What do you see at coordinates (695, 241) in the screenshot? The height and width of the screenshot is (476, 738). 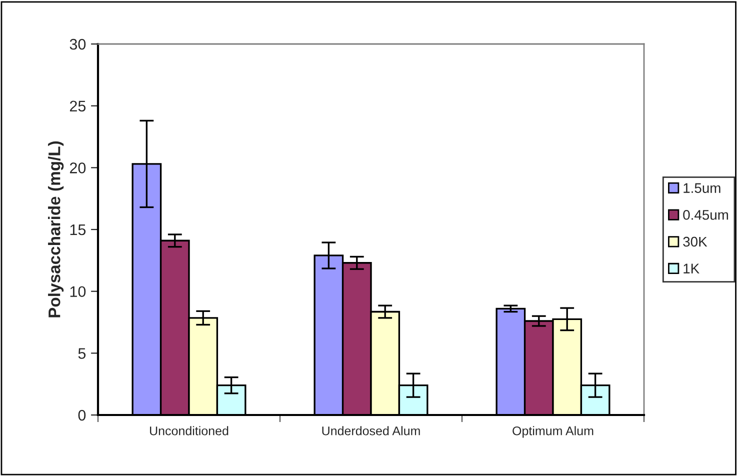 I see `legend-label: 30K` at bounding box center [695, 241].